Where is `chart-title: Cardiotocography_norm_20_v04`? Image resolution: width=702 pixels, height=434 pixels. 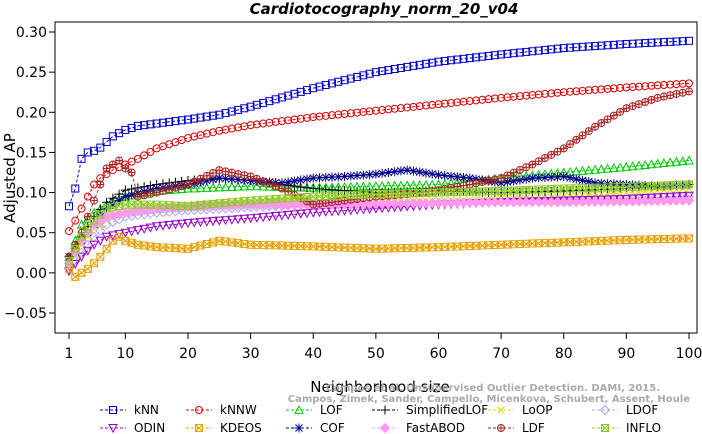 chart-title: Cardiotocography_norm_20_v04 is located at coordinates (384, 9).